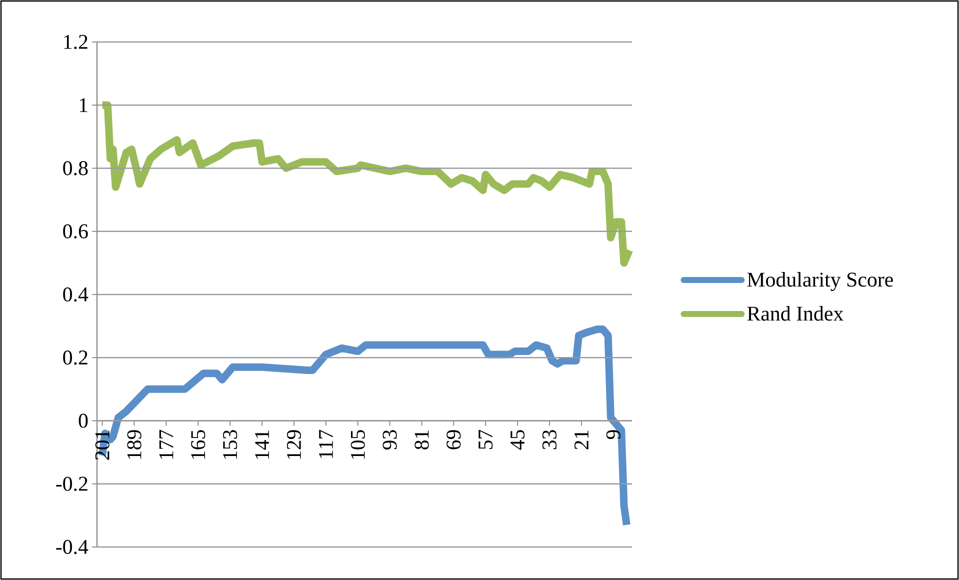 This screenshot has height=580, width=959. What do you see at coordinates (453, 440) in the screenshot?
I see `x-tick-label: 69` at bounding box center [453, 440].